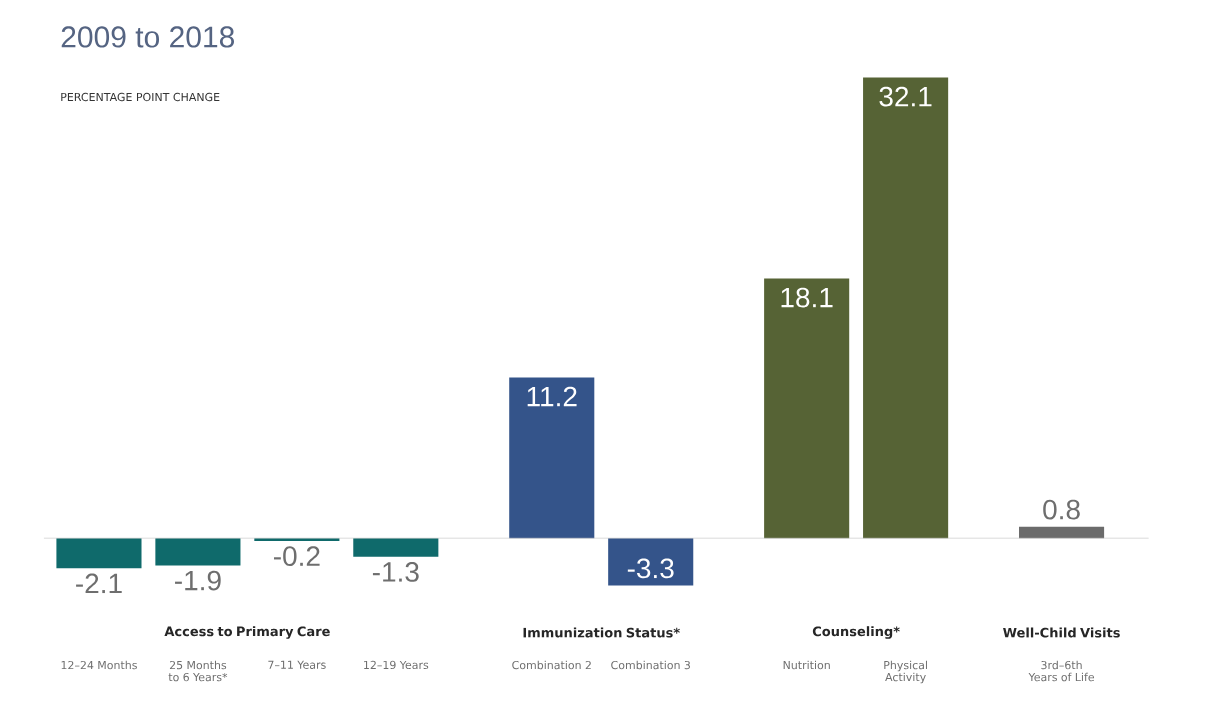 The height and width of the screenshot is (719, 1223). Describe the element at coordinates (395, 572) in the screenshot. I see `data-label: -1.3` at that location.